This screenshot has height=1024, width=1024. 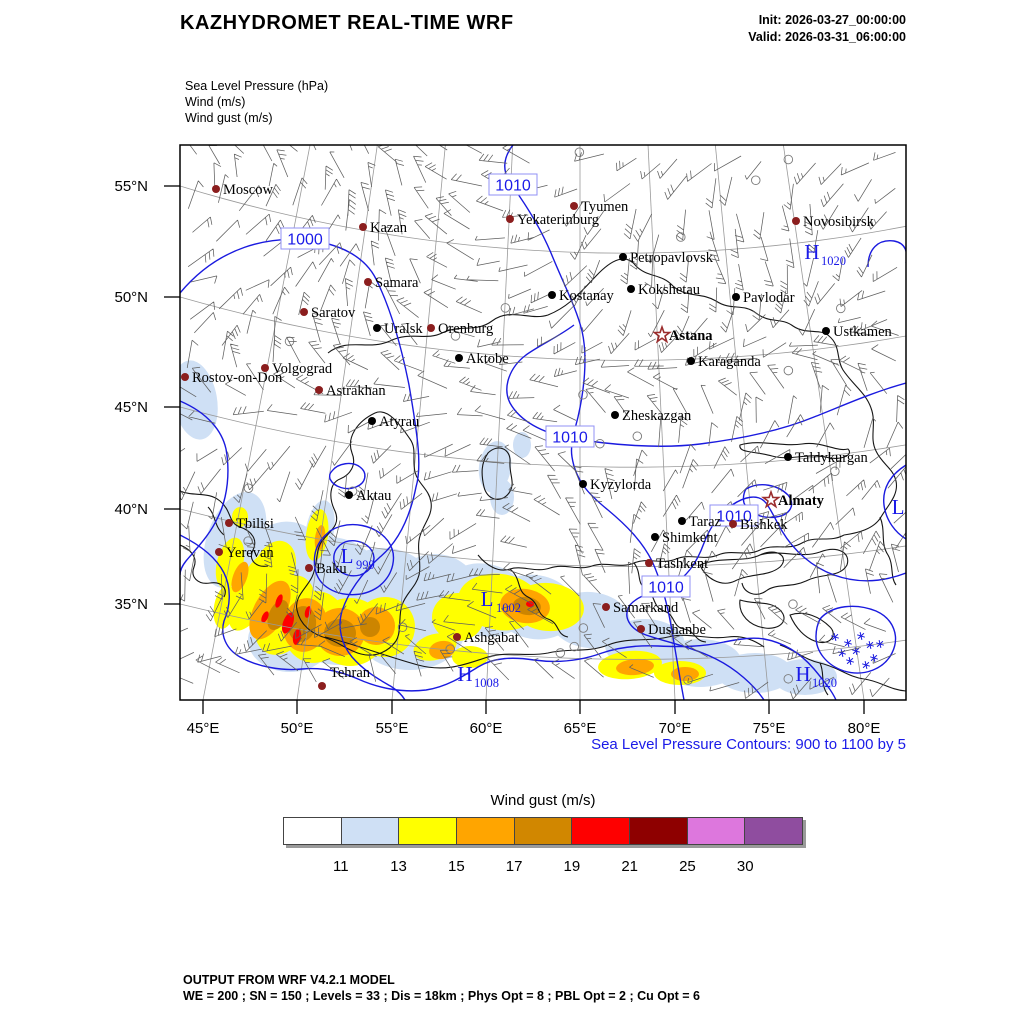 I want to click on city-label: Volgograd, so click(x=302, y=369).